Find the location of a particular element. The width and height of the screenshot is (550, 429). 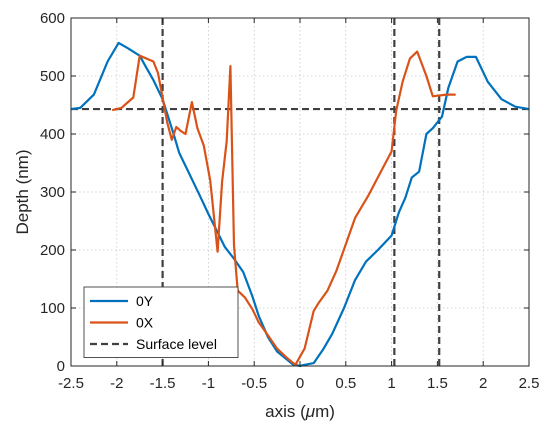

y-tick-label: 600 is located at coordinates (52, 18).